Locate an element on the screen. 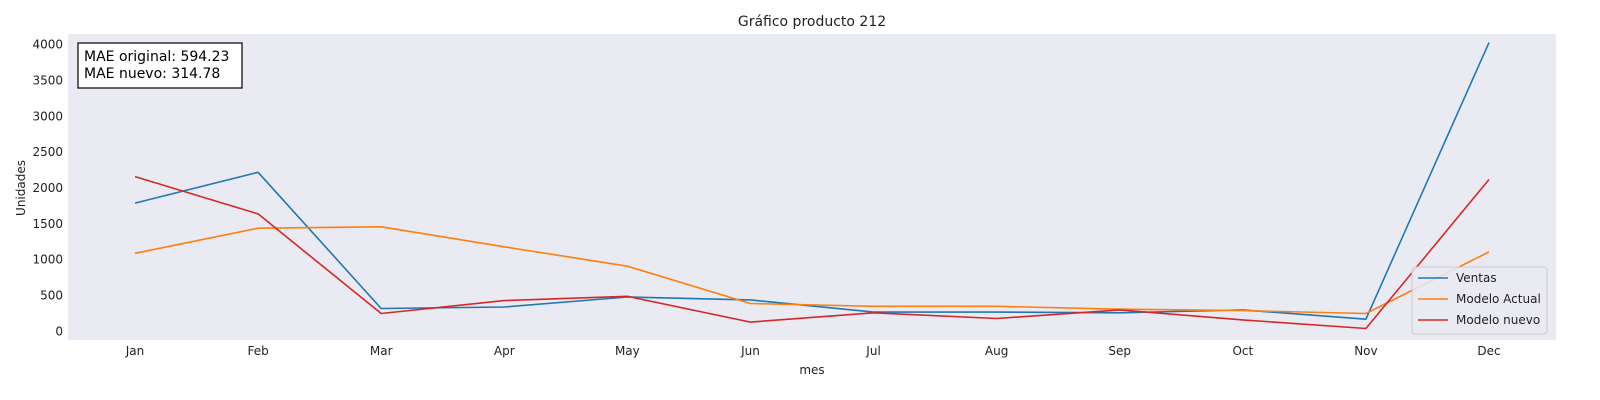  x-tick-label: Jun is located at coordinates (750, 351).